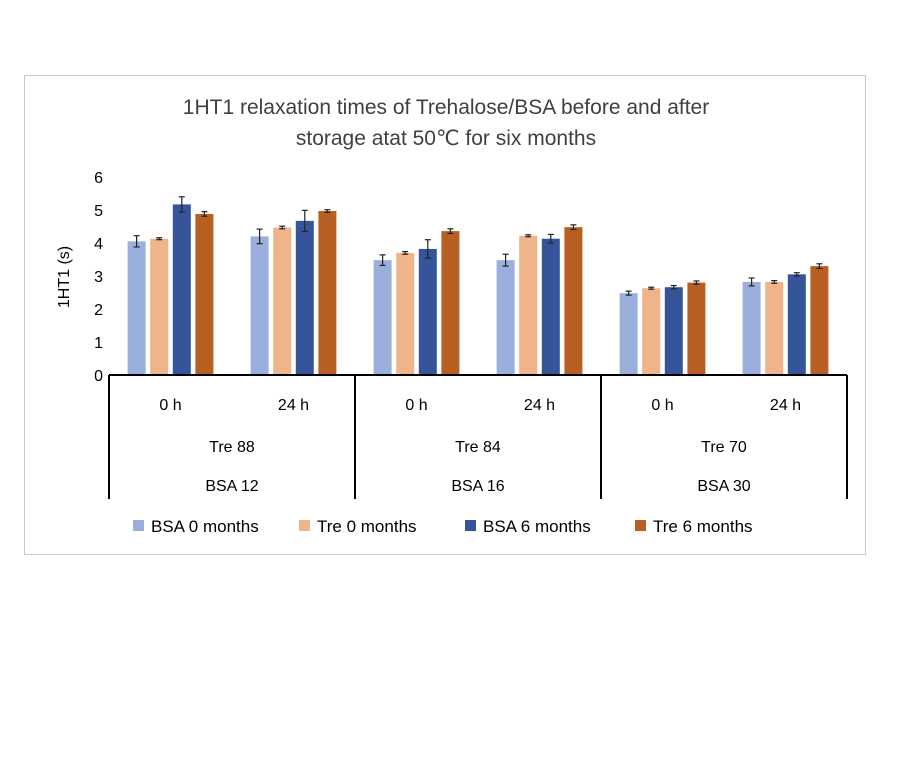 Image resolution: width=910 pixels, height=758 pixels. Describe the element at coordinates (367, 526) in the screenshot. I see `legend-label: Tre 0 months` at that location.